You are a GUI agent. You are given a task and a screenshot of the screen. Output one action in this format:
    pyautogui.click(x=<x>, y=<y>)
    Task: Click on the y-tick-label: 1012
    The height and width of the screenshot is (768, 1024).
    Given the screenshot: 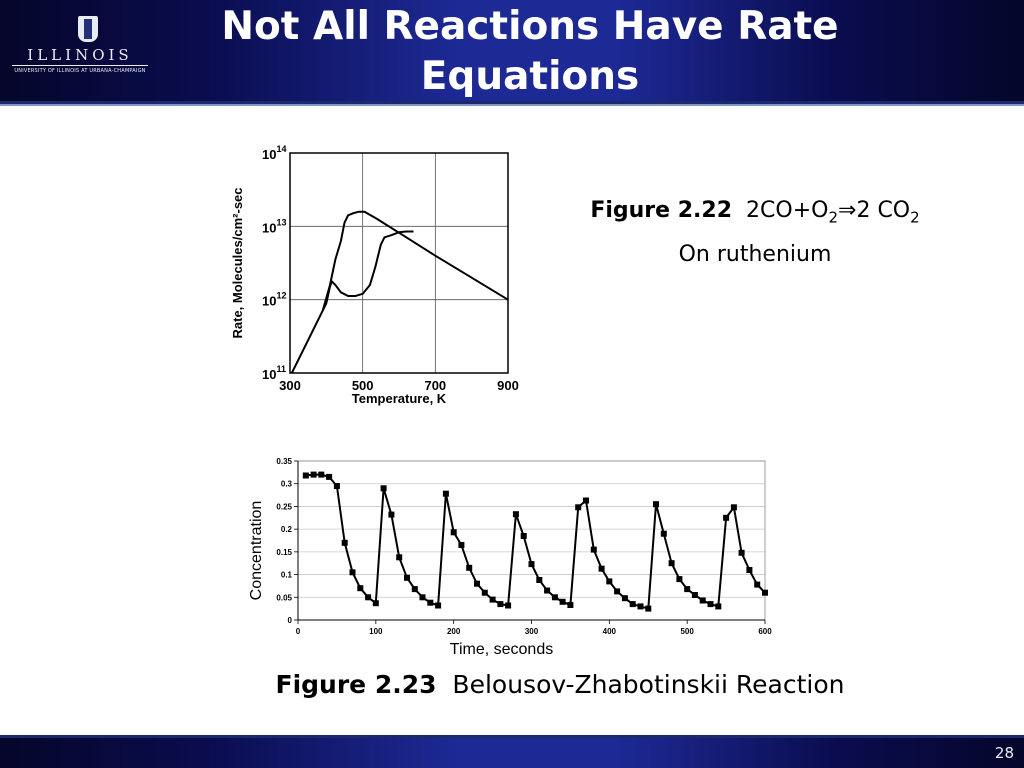 What is the action you would take?
    pyautogui.click(x=274, y=300)
    